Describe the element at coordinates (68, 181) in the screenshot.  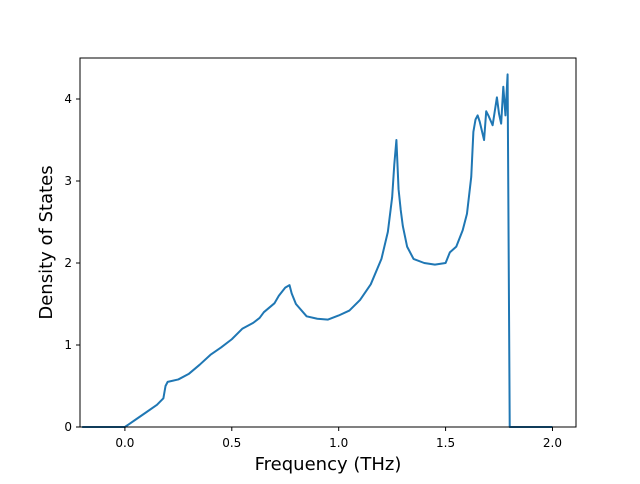
I see `y-tick-label: 3` at that location.